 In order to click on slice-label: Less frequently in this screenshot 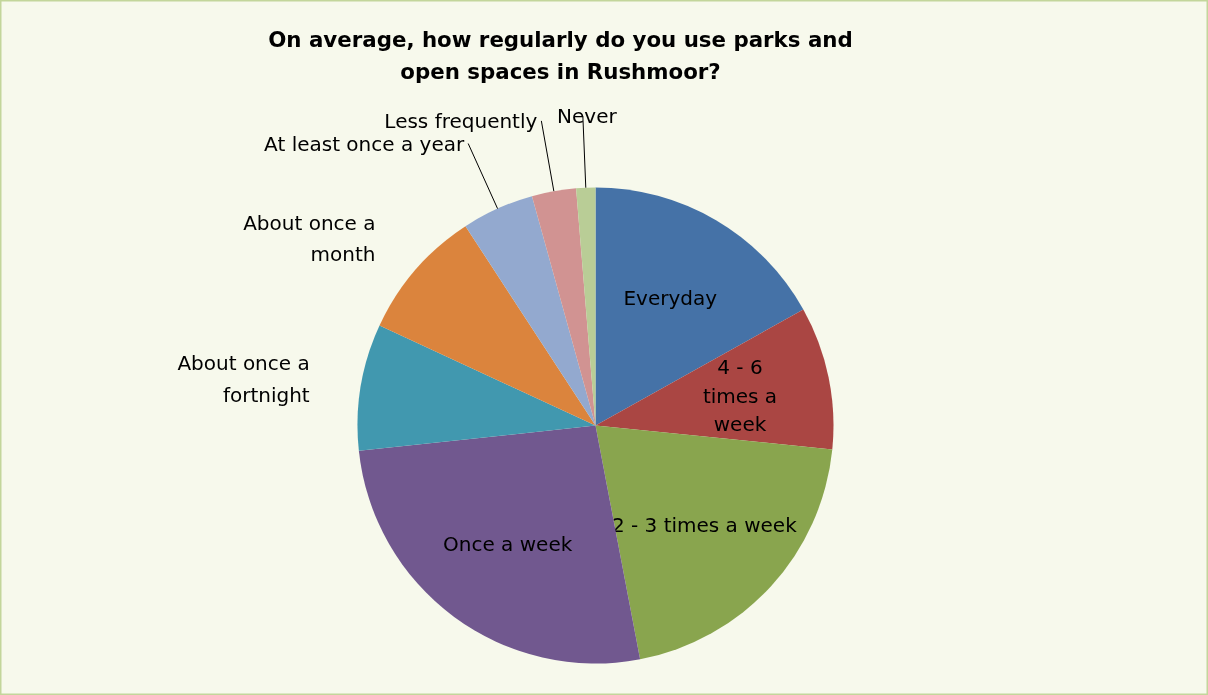, I will do `click(461, 120)`.